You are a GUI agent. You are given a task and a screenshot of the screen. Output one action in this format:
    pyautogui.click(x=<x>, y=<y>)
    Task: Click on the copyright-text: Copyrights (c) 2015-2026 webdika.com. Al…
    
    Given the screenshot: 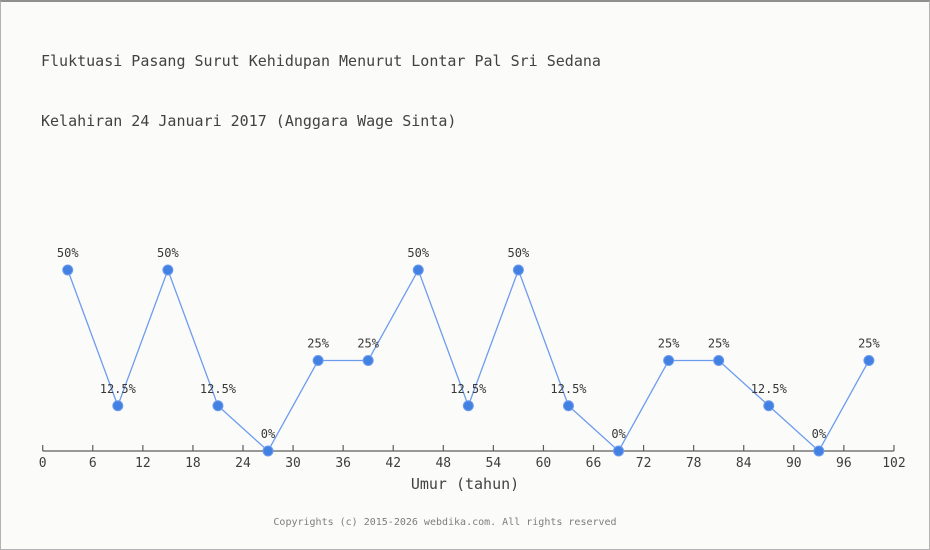 What is the action you would take?
    pyautogui.click(x=445, y=522)
    